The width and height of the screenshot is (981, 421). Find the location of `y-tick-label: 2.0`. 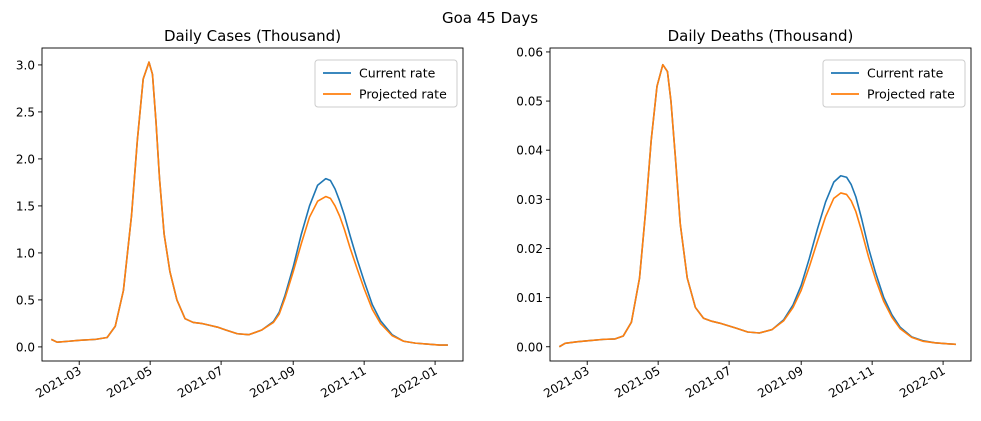

y-tick-label: 2.0 is located at coordinates (25, 159).